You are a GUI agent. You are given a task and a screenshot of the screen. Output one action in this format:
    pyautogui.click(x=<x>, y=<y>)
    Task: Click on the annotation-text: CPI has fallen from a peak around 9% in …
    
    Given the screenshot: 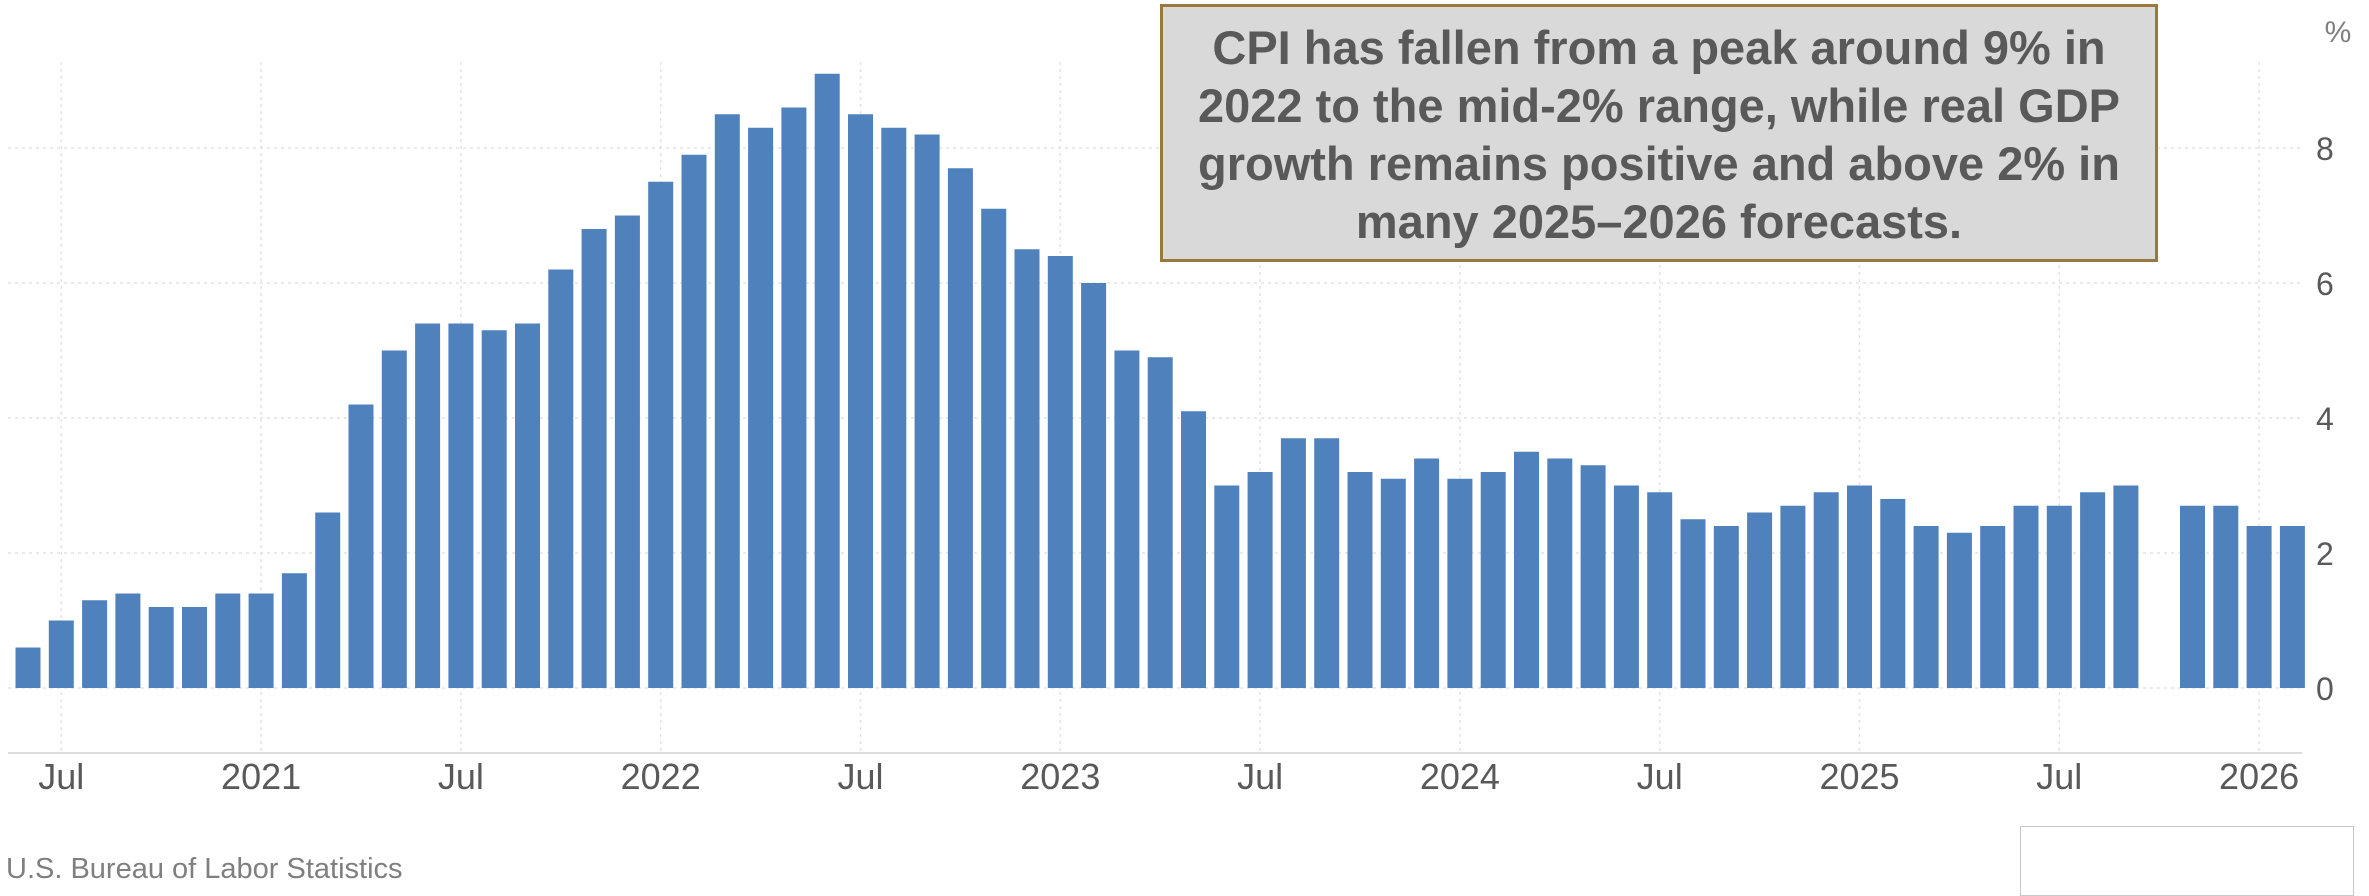 What is the action you would take?
    pyautogui.click(x=1658, y=134)
    